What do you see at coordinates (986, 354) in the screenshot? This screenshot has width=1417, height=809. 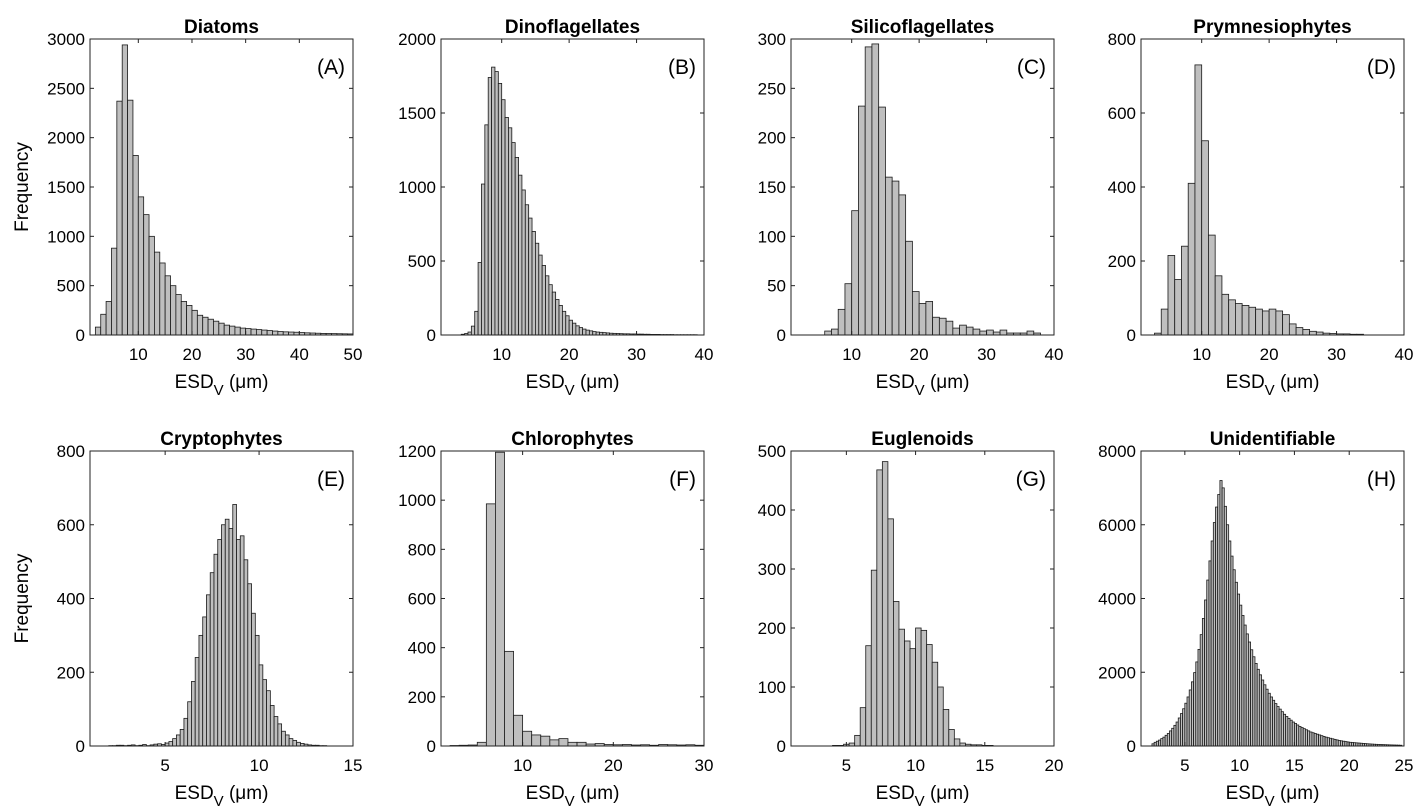 I see `x-tick-label: 30` at bounding box center [986, 354].